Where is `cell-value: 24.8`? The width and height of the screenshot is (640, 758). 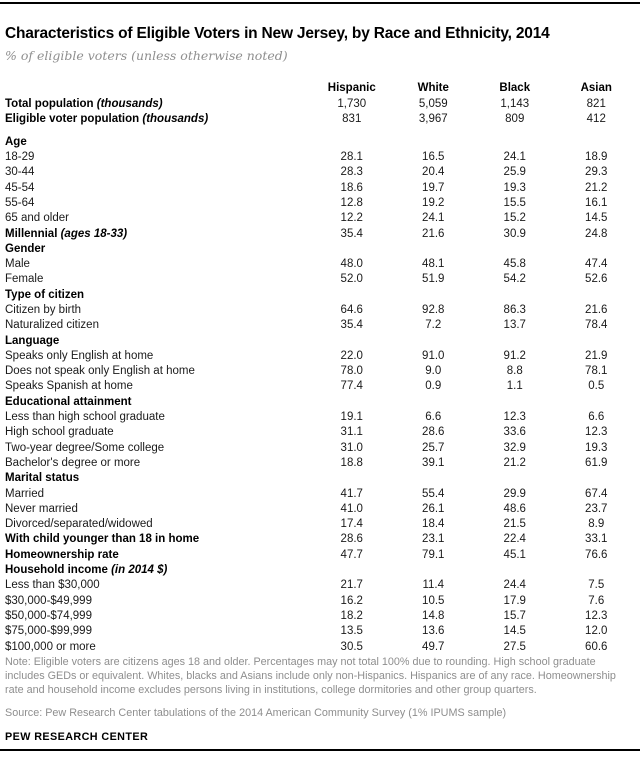
cell-value: 24.8 is located at coordinates (596, 233).